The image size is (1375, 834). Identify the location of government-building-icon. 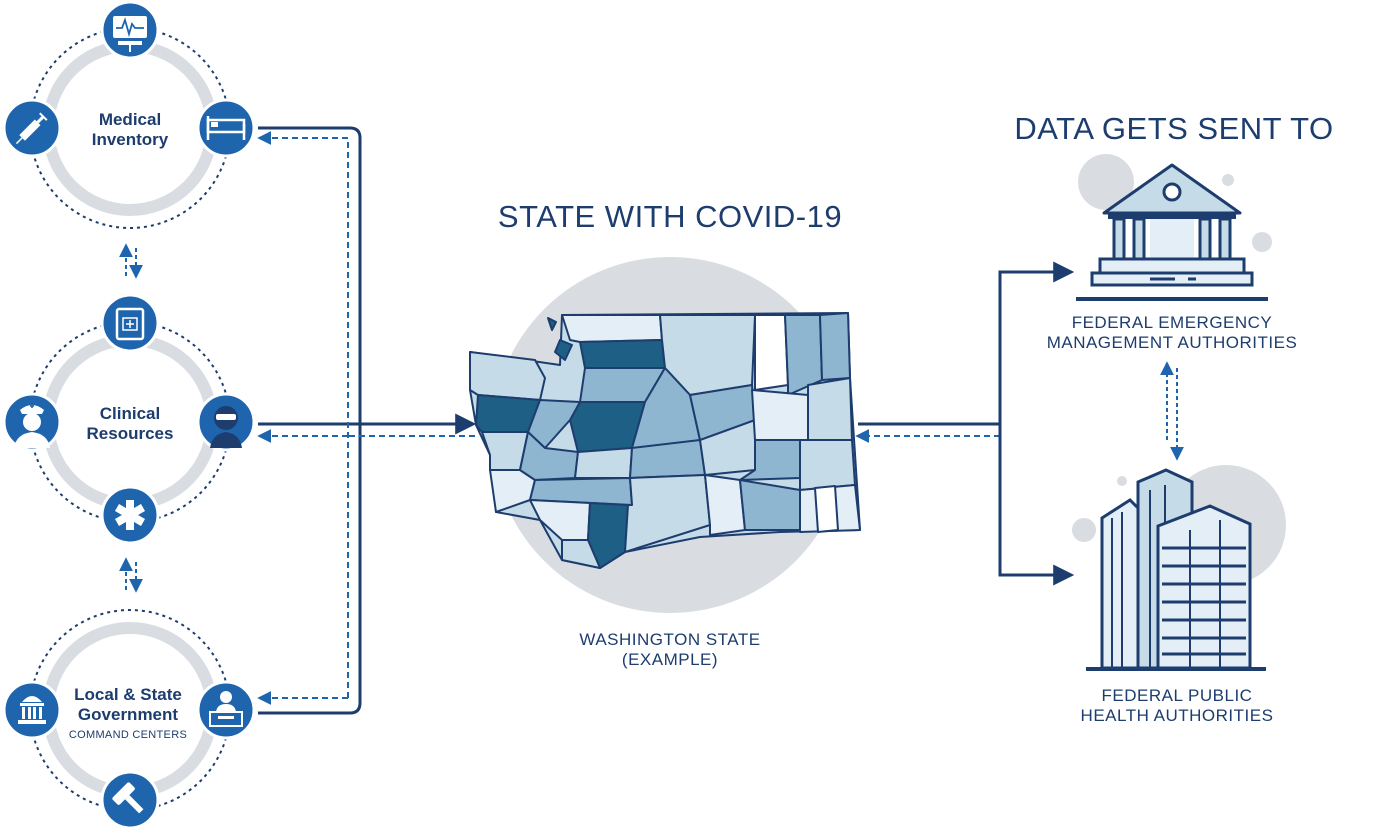
(1174, 227).